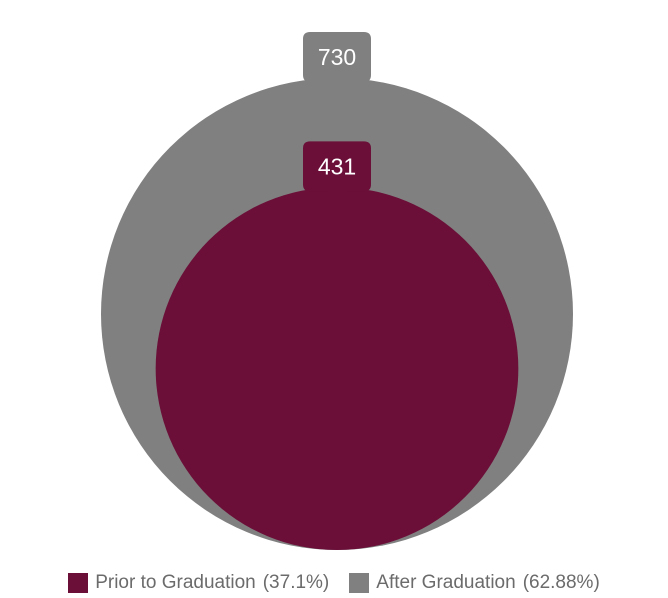  What do you see at coordinates (175, 582) in the screenshot?
I see `legend-label-prior: Prior to Graduation` at bounding box center [175, 582].